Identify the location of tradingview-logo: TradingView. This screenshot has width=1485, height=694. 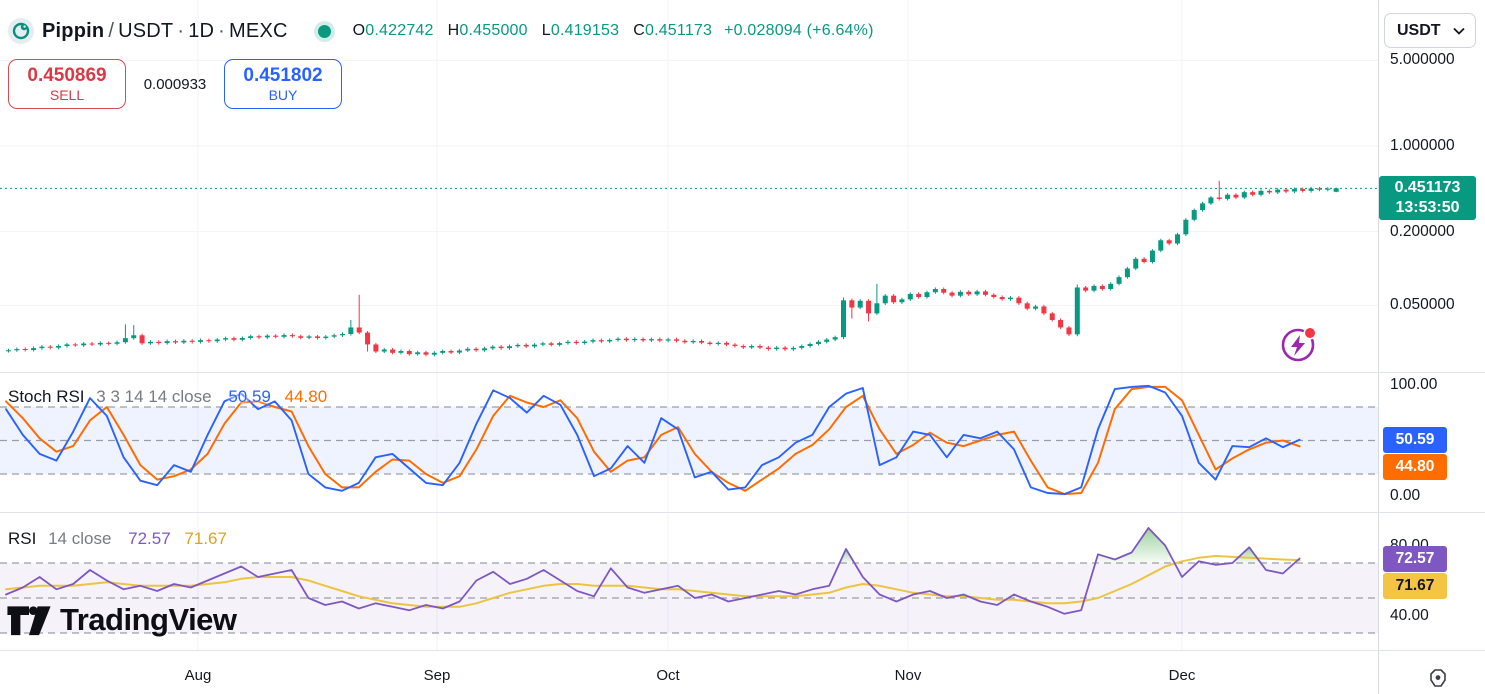
(121, 620).